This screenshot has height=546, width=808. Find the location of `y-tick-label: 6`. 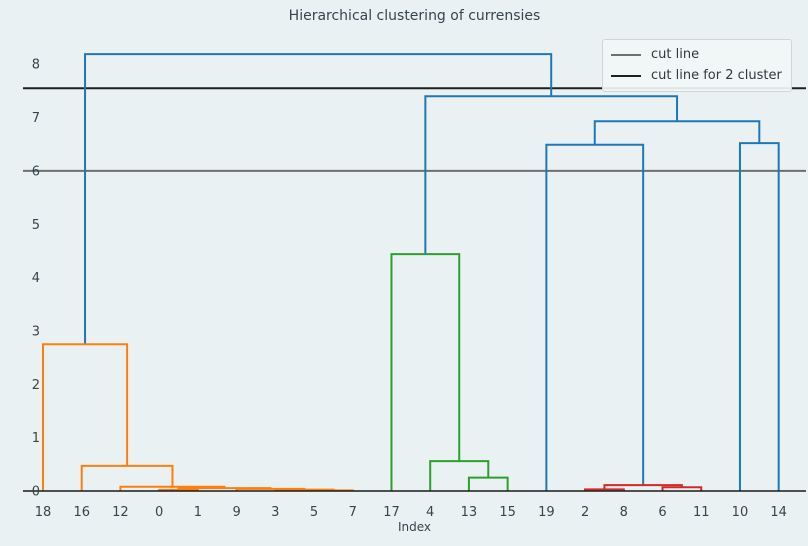

y-tick-label: 6 is located at coordinates (36, 171).